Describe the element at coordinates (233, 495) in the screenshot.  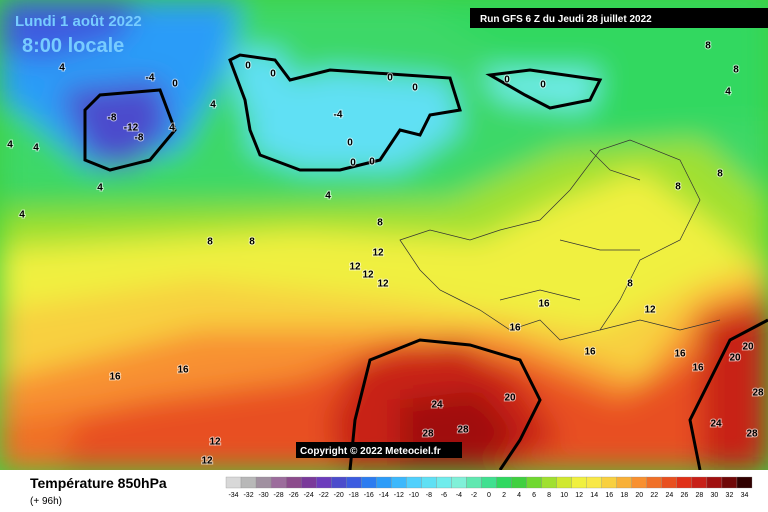
I see `scale-tick-label: -34` at that location.